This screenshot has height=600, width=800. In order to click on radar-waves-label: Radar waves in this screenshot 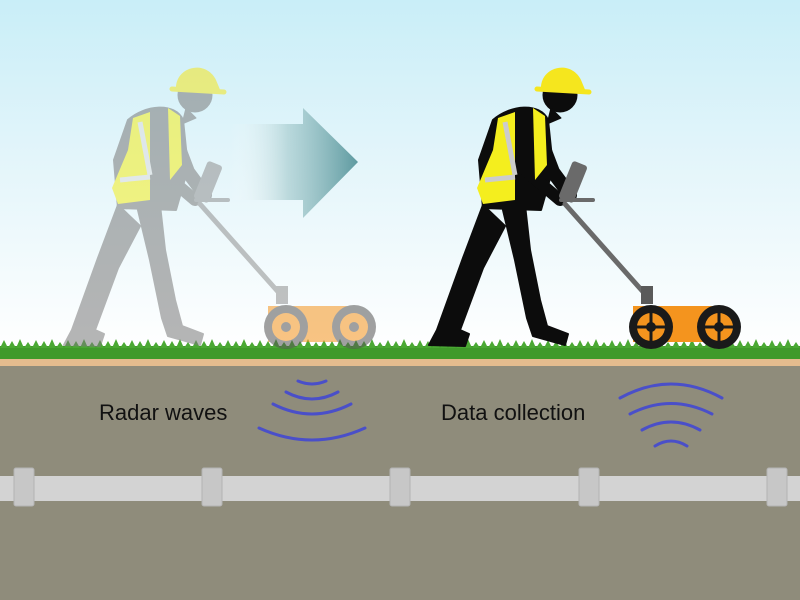, I will do `click(163, 412)`.